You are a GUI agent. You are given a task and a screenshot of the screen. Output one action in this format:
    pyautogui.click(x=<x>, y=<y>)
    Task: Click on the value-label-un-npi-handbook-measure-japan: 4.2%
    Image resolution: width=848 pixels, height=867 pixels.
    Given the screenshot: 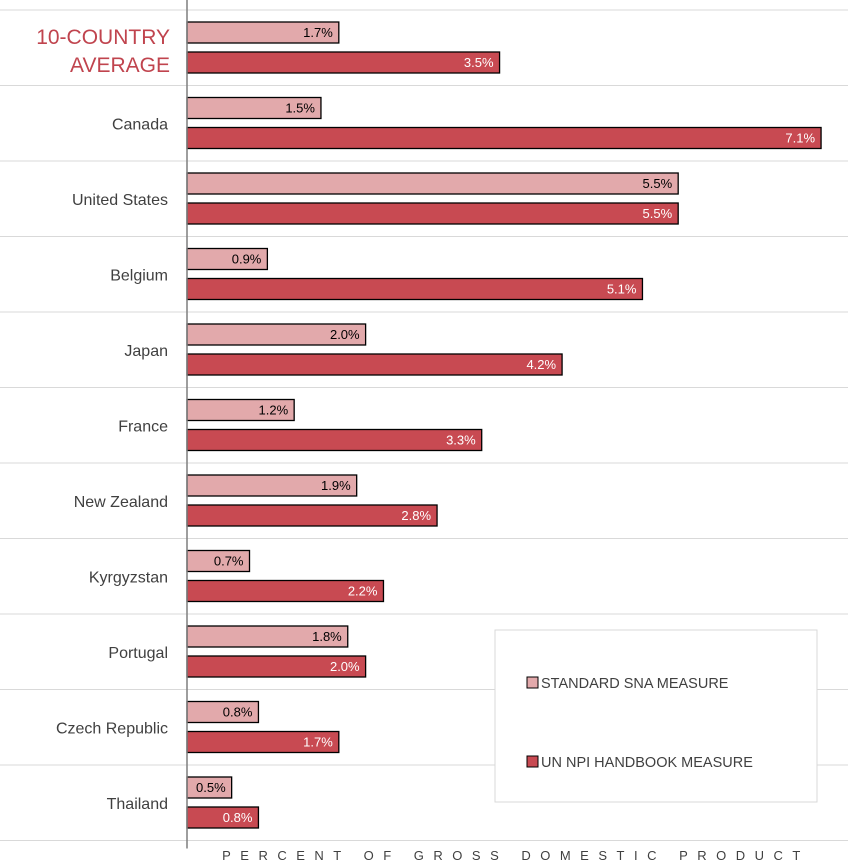 What is the action you would take?
    pyautogui.click(x=541, y=364)
    